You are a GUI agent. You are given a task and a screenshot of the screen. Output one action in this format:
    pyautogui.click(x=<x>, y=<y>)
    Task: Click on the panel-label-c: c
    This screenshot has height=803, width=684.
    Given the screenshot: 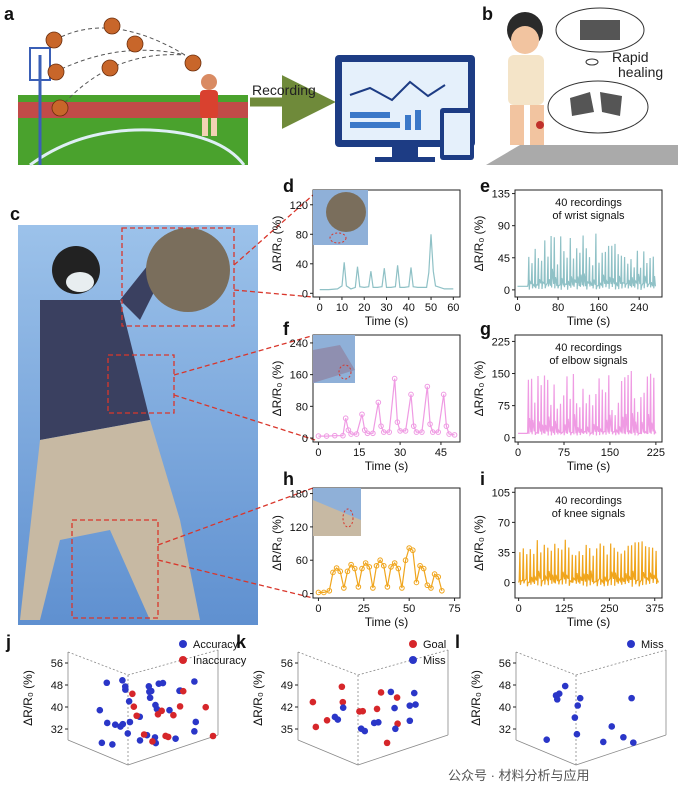 What is the action you would take?
    pyautogui.click(x=15, y=214)
    